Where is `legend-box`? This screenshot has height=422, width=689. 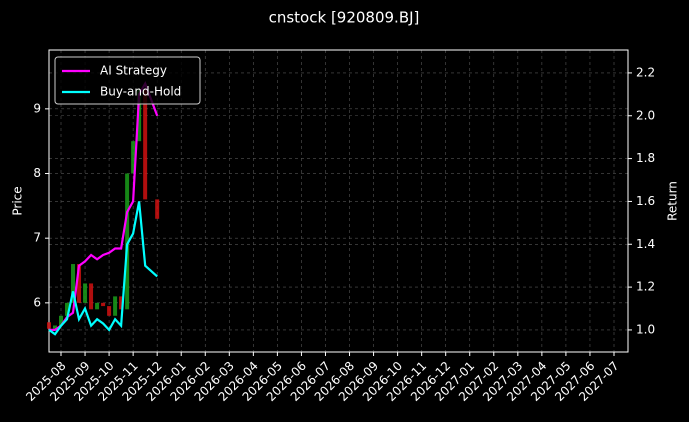
legend-box is located at coordinates (127, 80).